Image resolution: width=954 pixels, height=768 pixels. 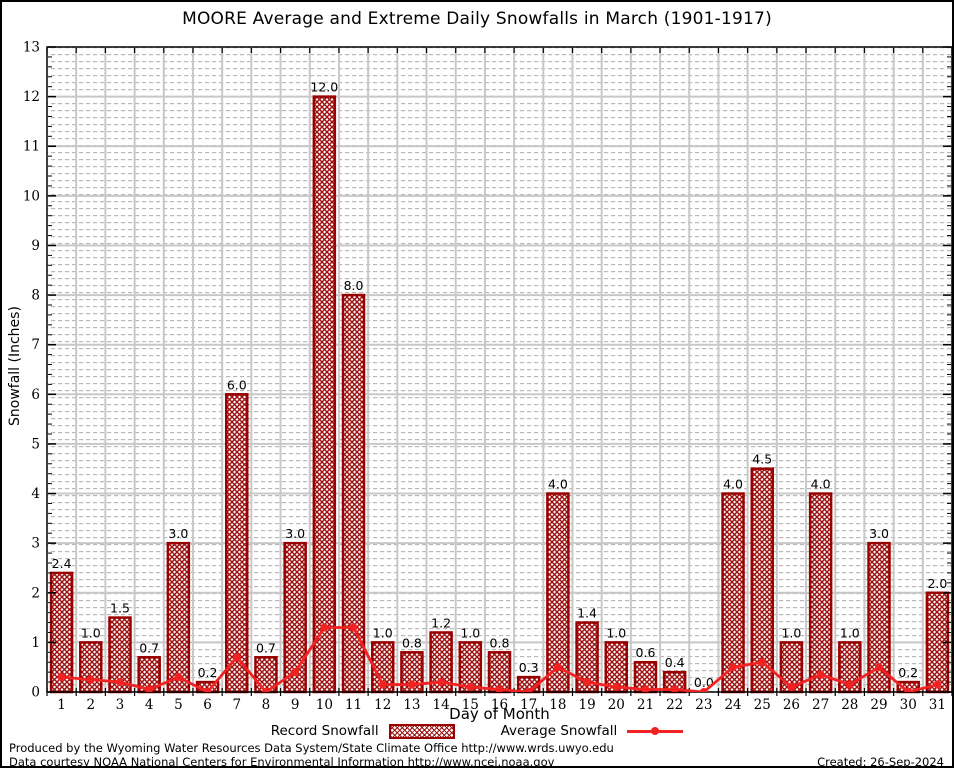 I want to click on footer-created-date: Created: 26-Sep-2024, so click(x=880, y=761).